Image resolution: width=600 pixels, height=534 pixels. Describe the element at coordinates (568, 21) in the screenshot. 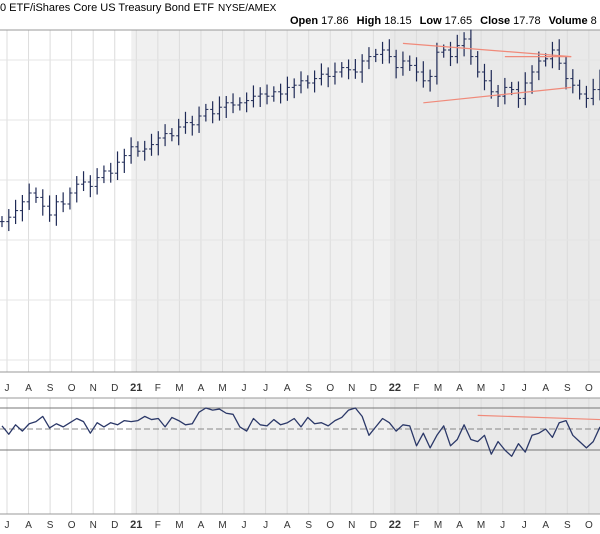

I see `volume-label: Volume` at that location.